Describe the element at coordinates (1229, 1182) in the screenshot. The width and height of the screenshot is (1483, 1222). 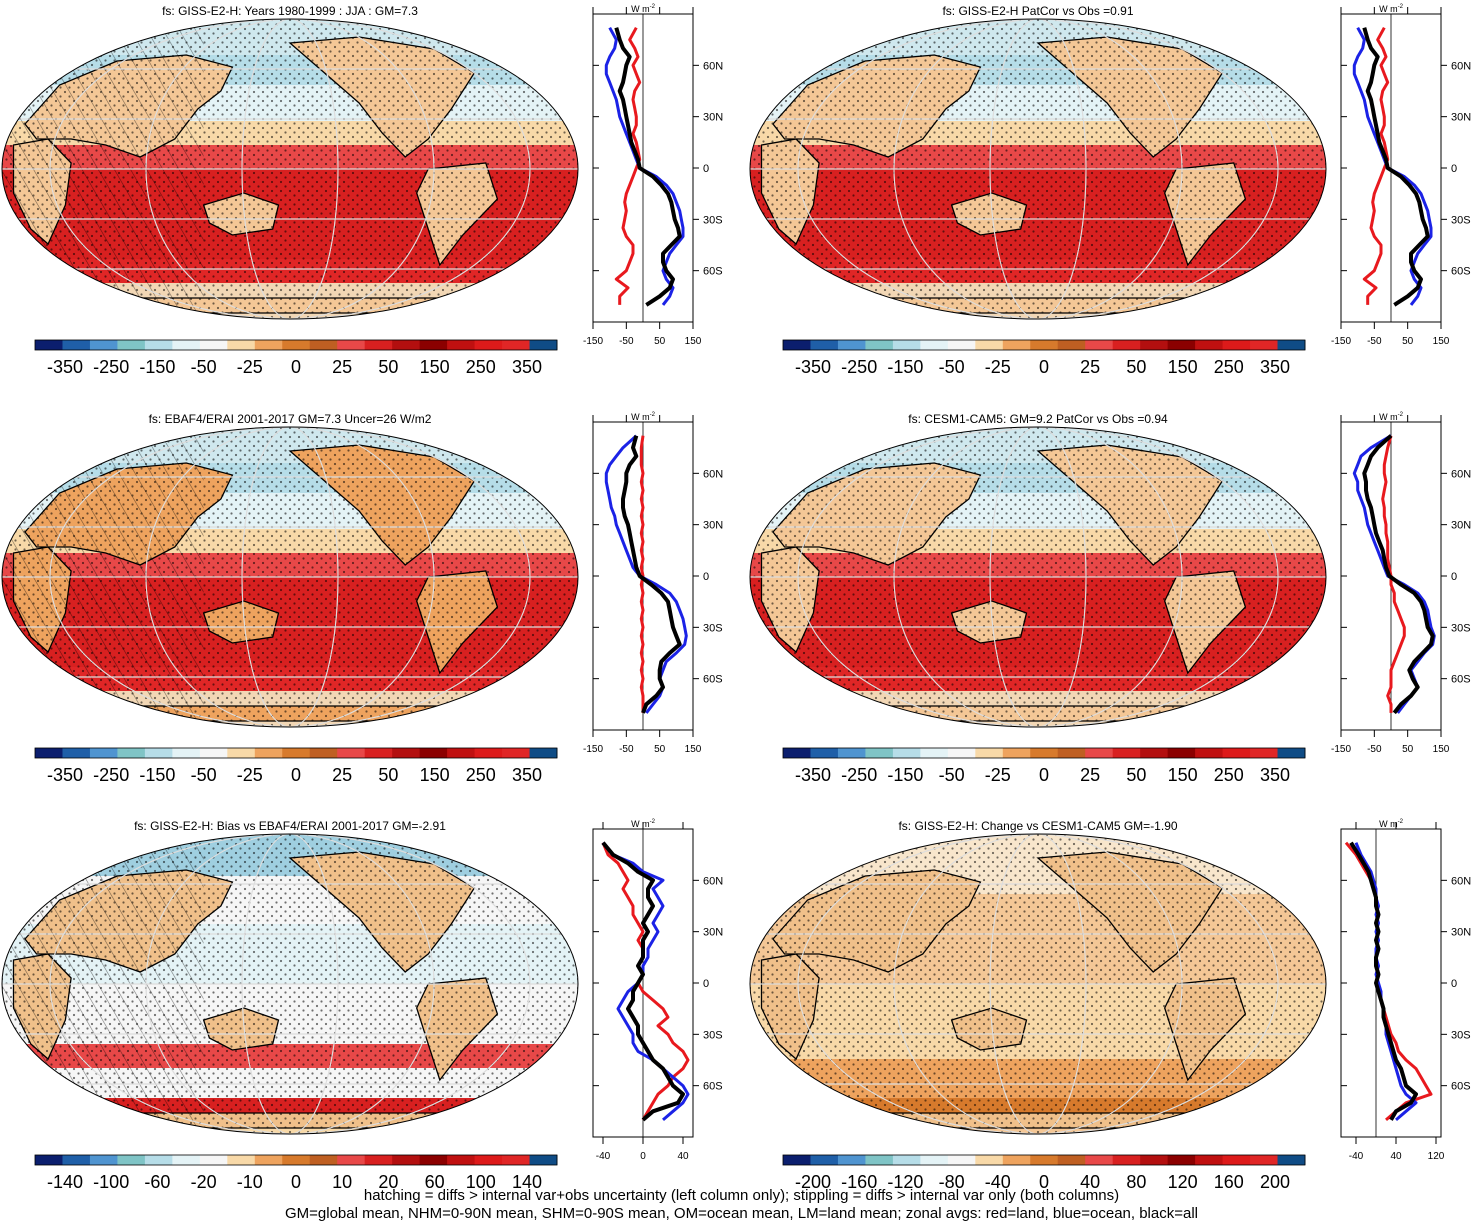
I see `colorbar-label: 160` at that location.